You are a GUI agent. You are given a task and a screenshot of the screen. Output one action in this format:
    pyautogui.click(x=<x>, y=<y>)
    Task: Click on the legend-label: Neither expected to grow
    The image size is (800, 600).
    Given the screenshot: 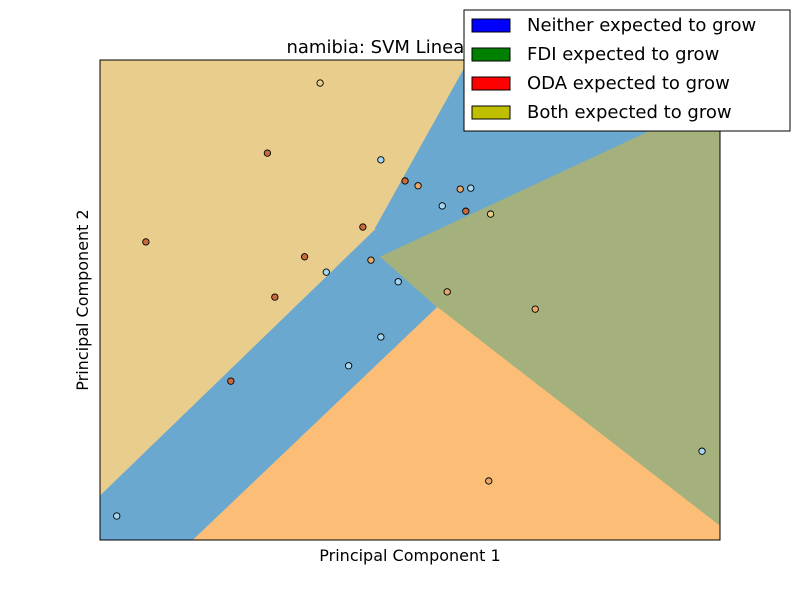 What is the action you would take?
    pyautogui.click(x=641, y=25)
    